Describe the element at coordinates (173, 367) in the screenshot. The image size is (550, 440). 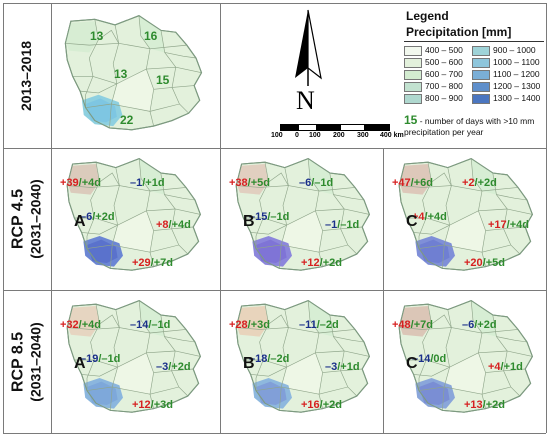
I see `change-label: –3/+2d` at that location.